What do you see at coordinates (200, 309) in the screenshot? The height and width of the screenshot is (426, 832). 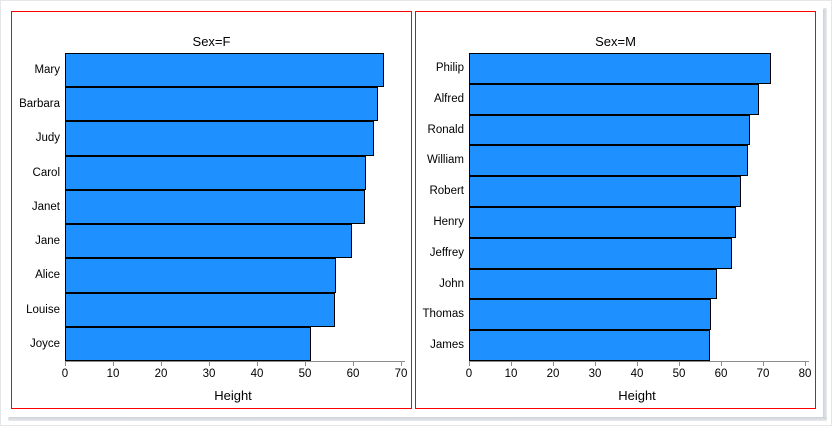 I see `bar-louise` at bounding box center [200, 309].